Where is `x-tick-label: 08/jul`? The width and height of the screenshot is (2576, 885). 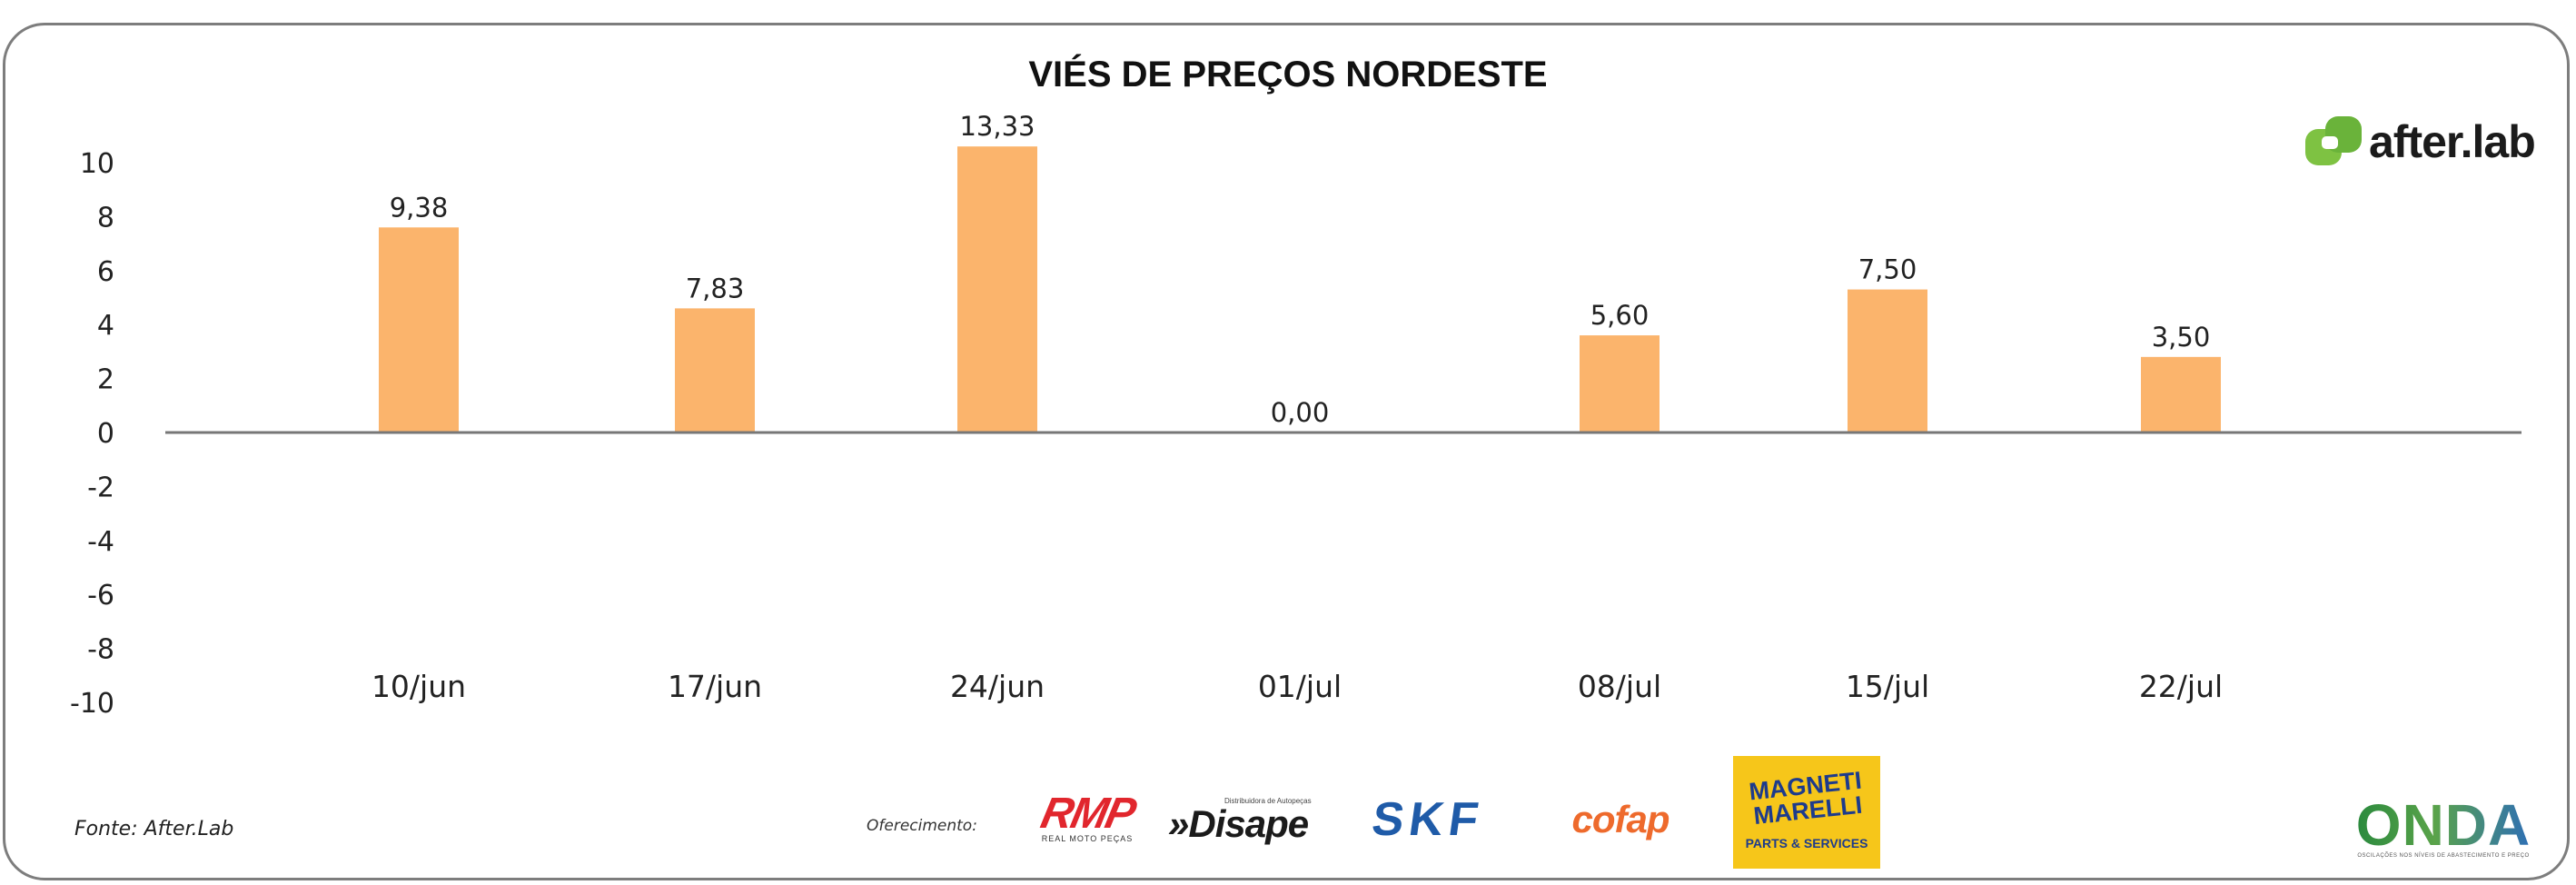 x-tick-label: 08/jul is located at coordinates (1619, 686).